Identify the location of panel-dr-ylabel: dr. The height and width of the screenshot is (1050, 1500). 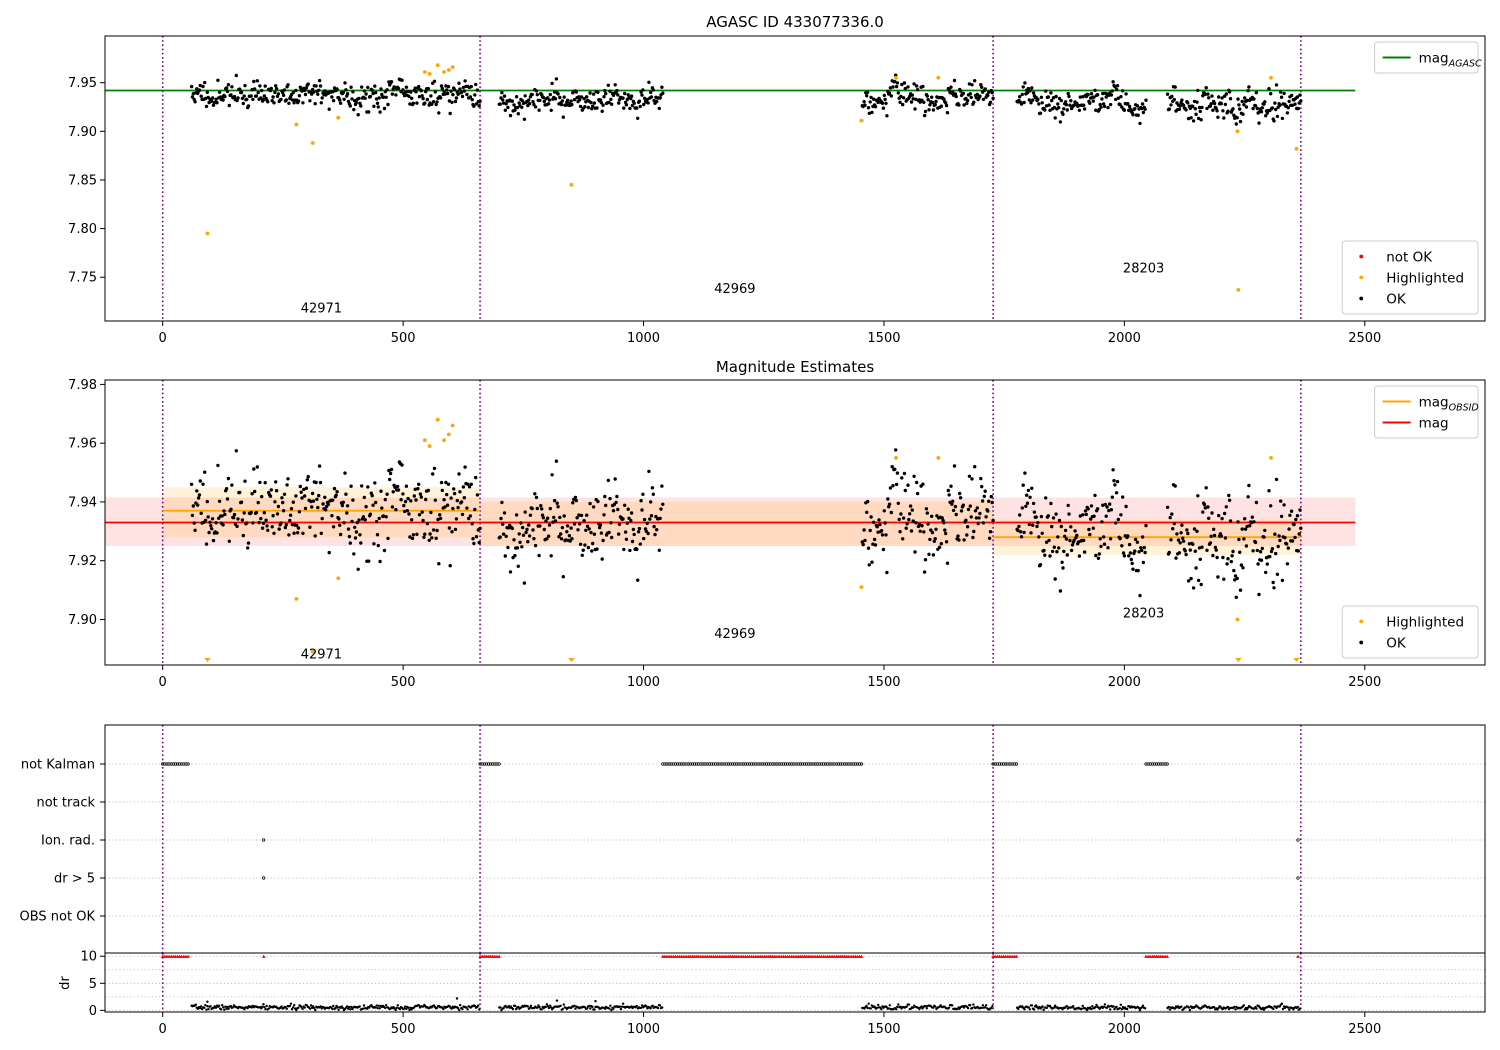
(65, 983).